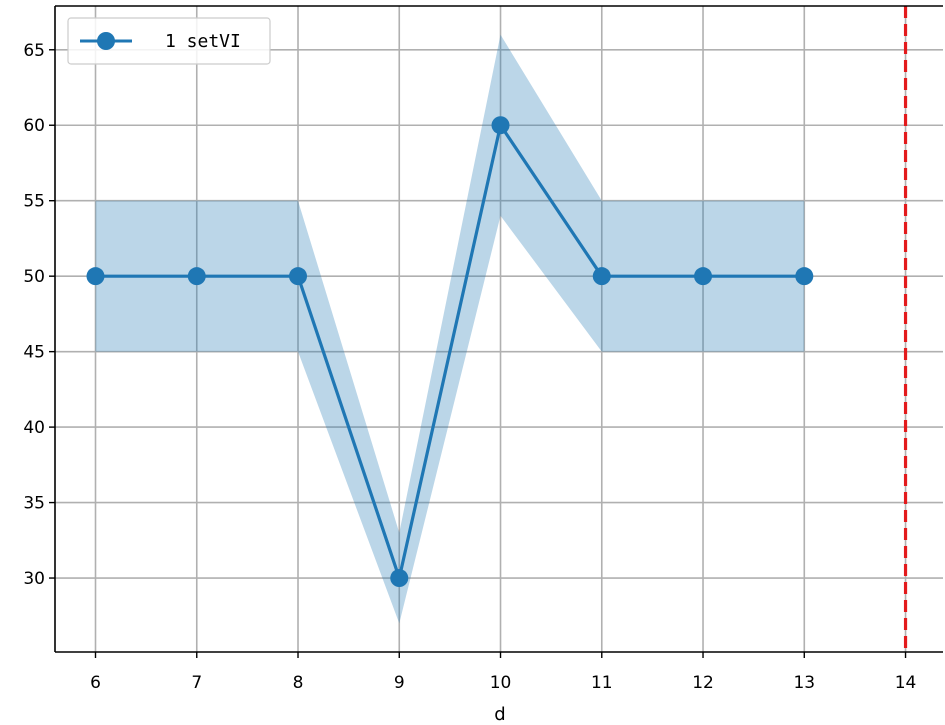 This screenshot has width=945, height=725. What do you see at coordinates (34, 353) in the screenshot?
I see `y-tick-label: 45` at bounding box center [34, 353].